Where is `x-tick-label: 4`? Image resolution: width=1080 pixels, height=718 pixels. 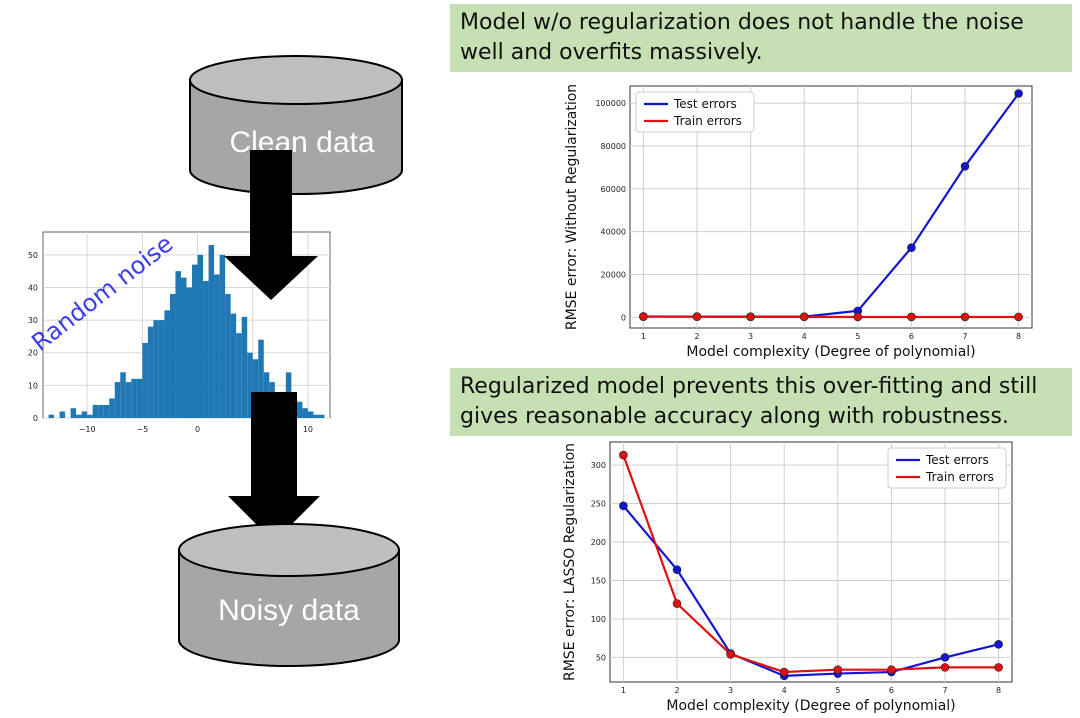 x-tick-label: 4 is located at coordinates (784, 690).